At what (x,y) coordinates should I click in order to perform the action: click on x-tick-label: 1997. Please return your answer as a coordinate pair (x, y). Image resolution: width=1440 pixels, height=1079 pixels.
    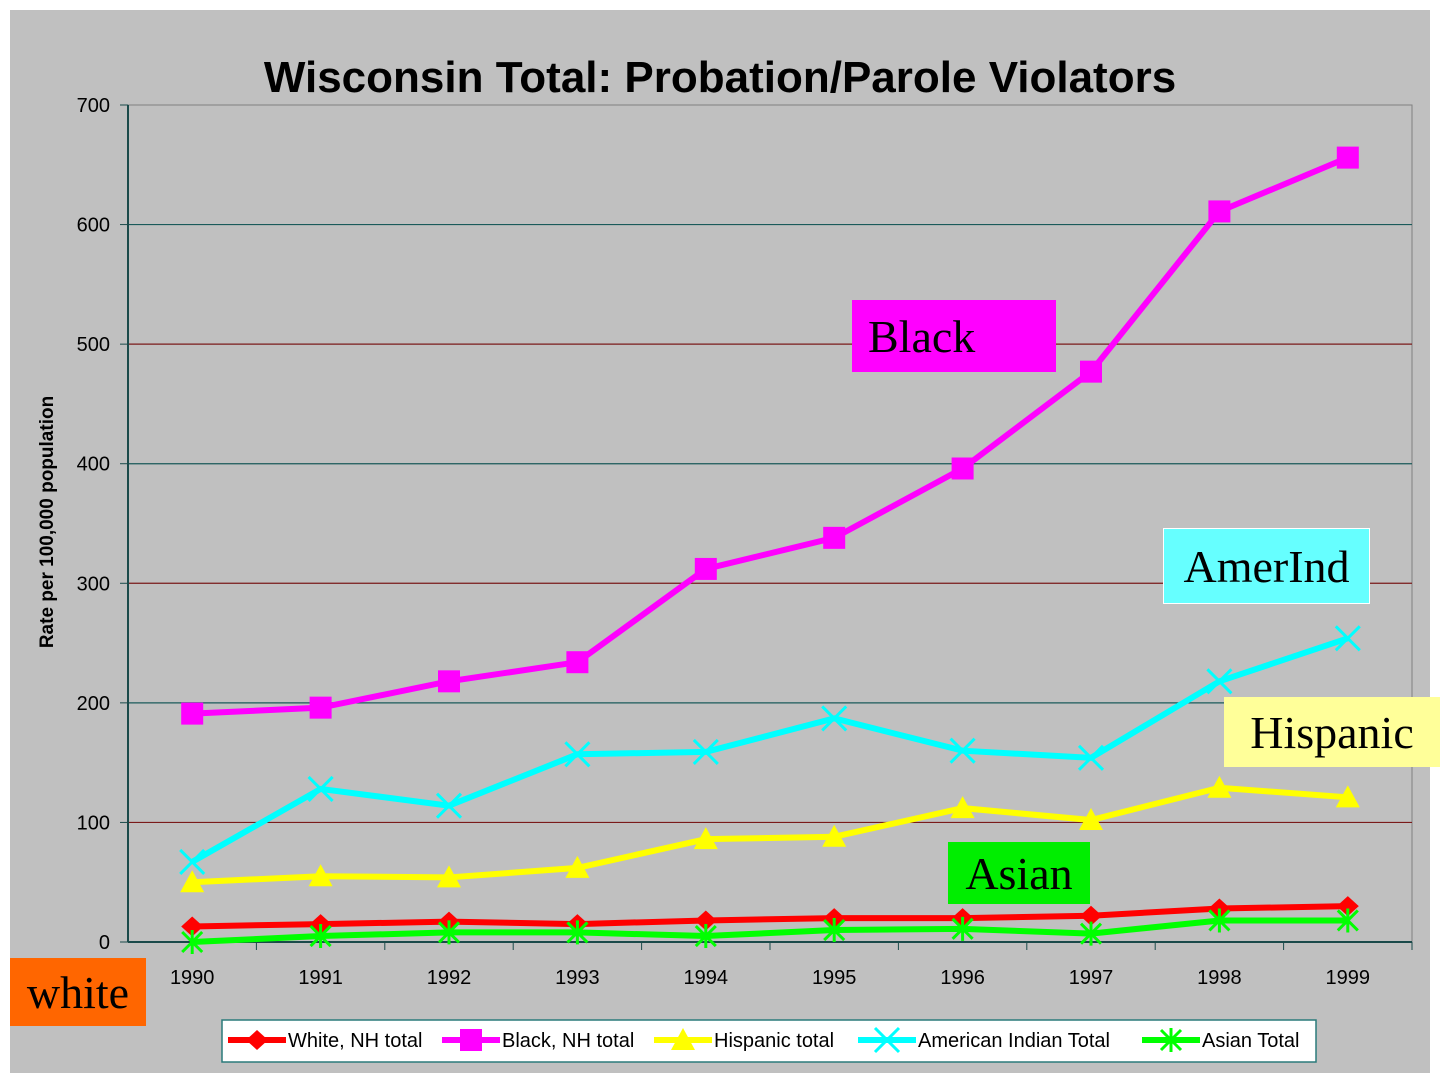
    Looking at the image, I should click on (1091, 978).